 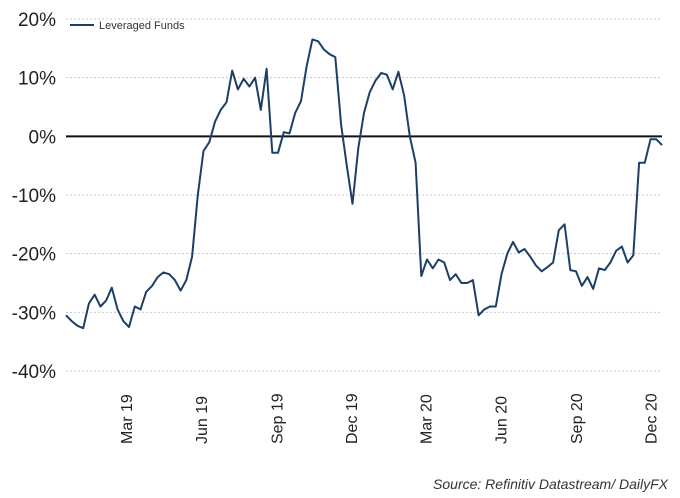 I want to click on y-tick-label: -40%, so click(x=34, y=372).